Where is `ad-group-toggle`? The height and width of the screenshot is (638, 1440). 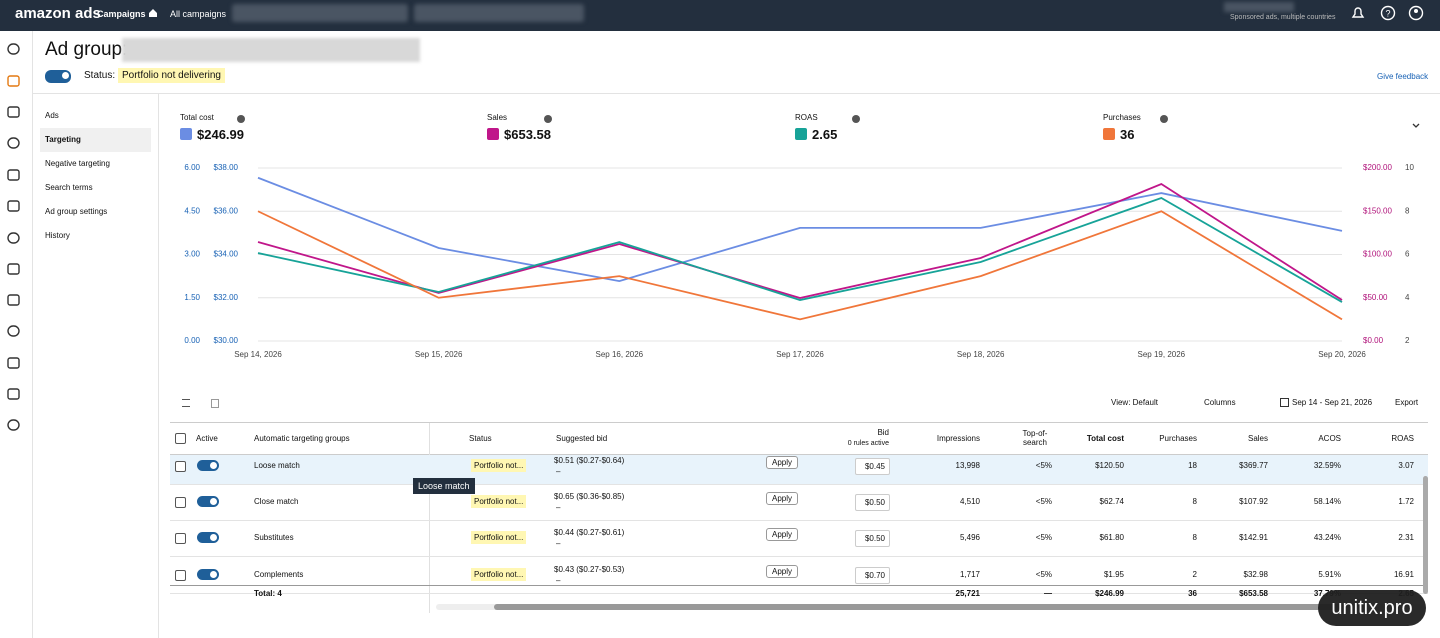 ad-group-toggle is located at coordinates (58, 76).